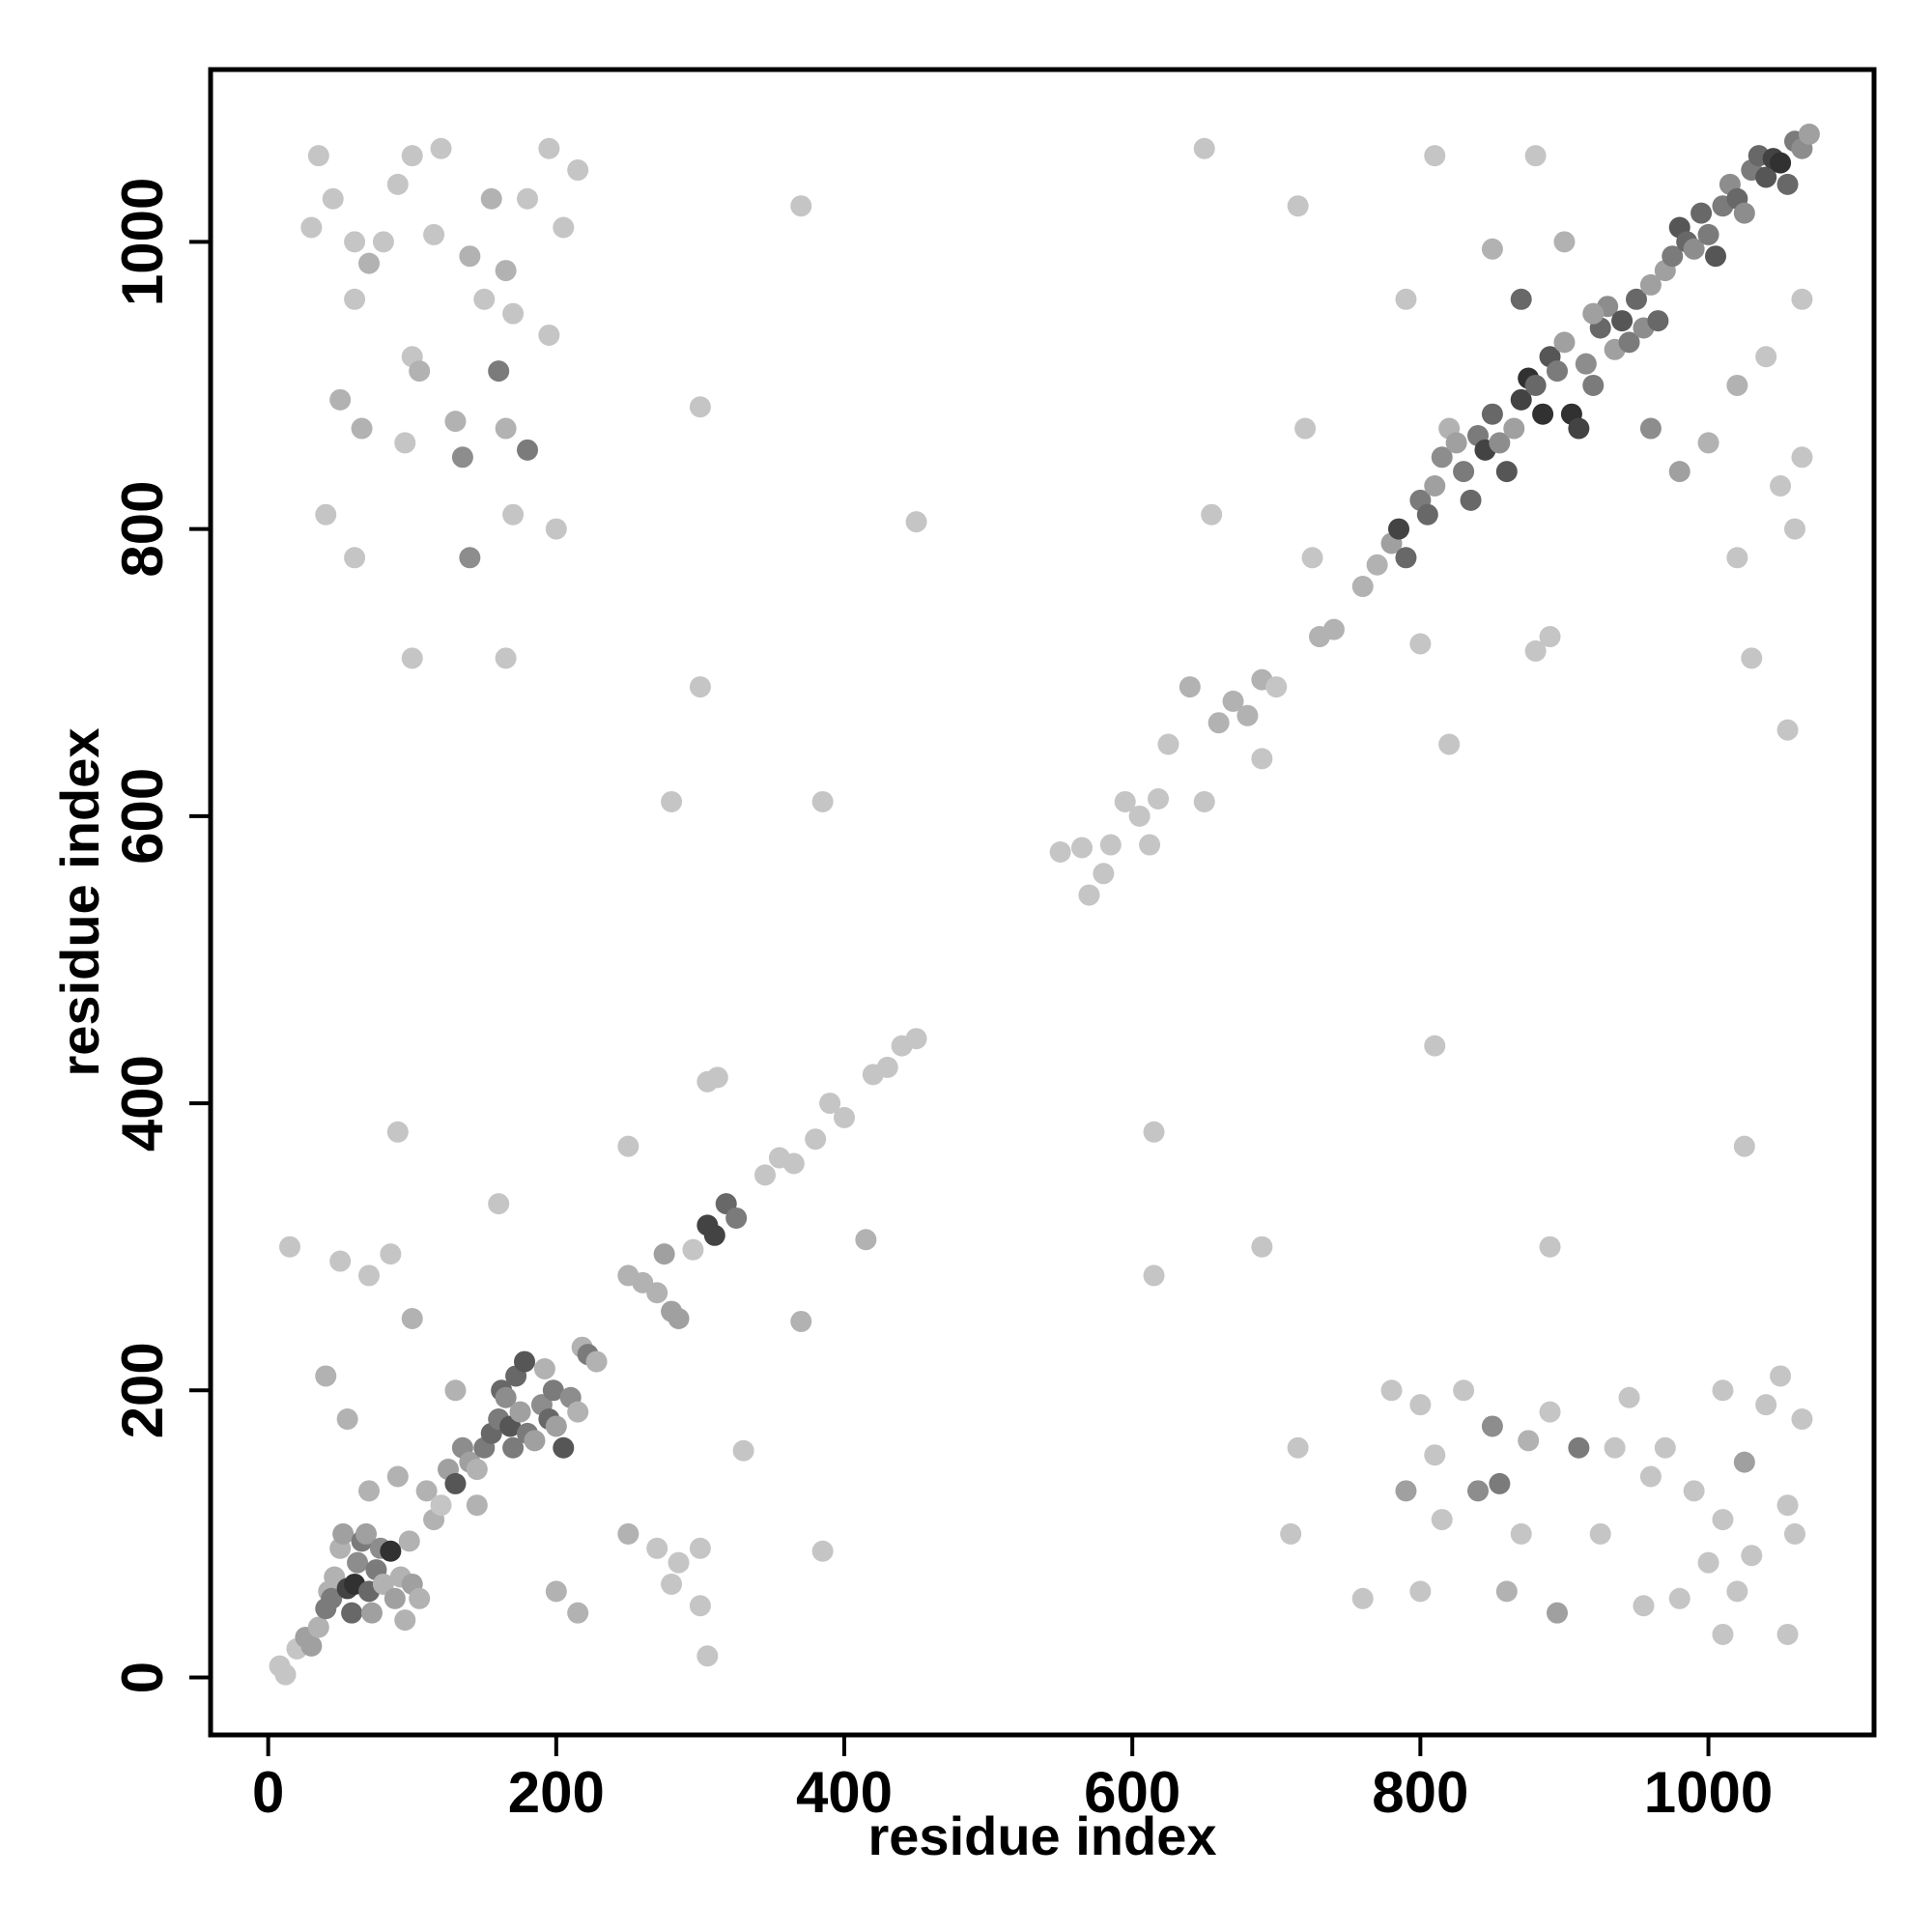 This screenshot has width=1932, height=1932. I want to click on x-tick-label: 600, so click(1132, 1792).